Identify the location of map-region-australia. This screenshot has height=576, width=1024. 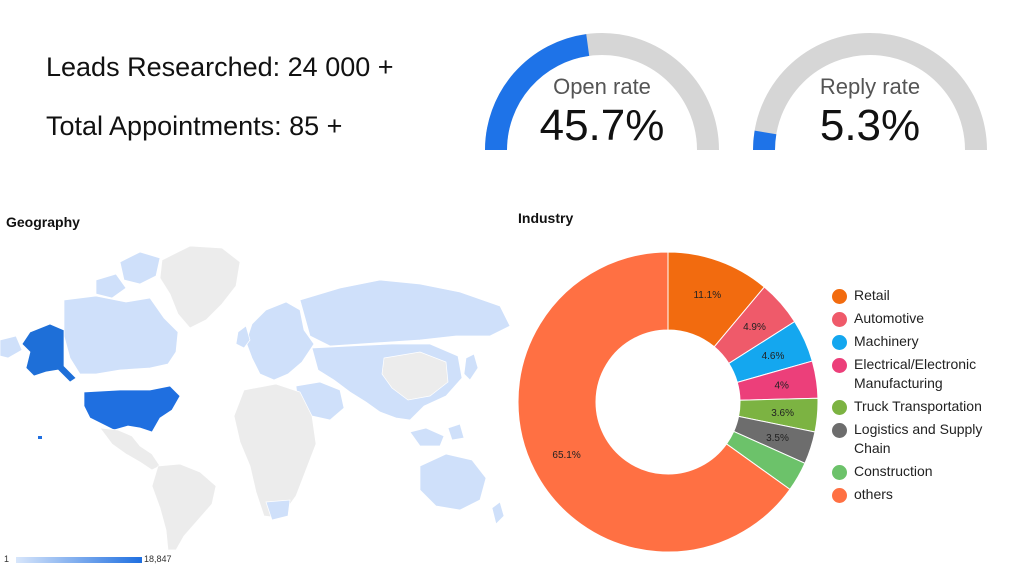
(453, 482).